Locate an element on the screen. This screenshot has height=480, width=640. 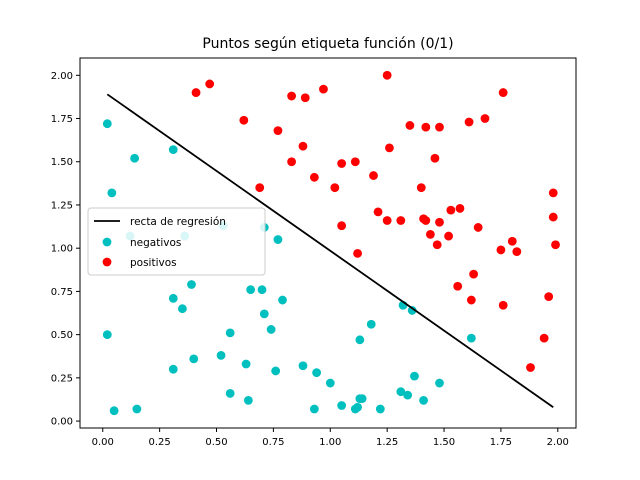
legend-label-negativos: negativos is located at coordinates (155, 243).